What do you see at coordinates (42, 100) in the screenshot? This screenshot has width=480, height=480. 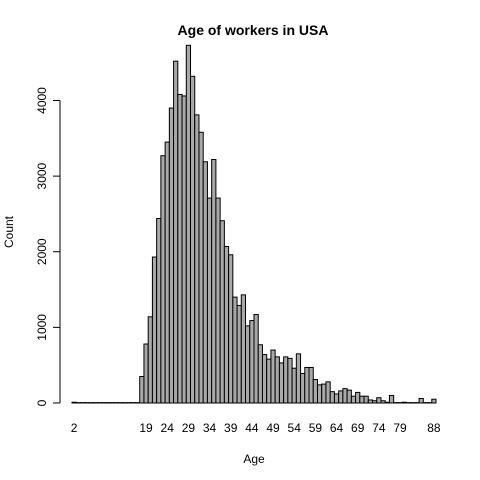 I see `y-tick-label-4000: 4000` at bounding box center [42, 100].